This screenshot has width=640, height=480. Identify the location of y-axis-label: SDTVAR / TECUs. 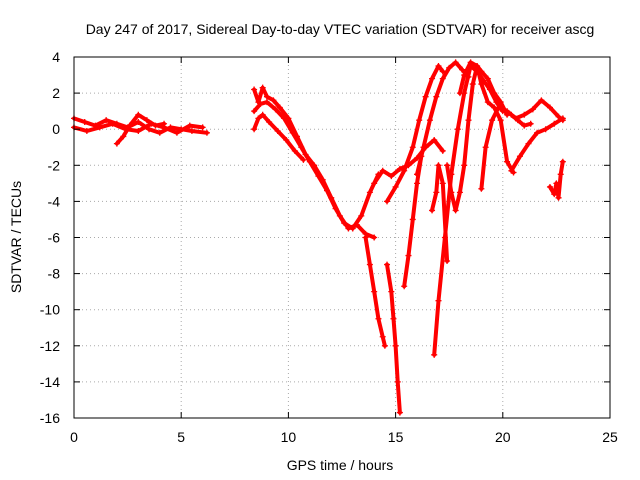
(16, 237).